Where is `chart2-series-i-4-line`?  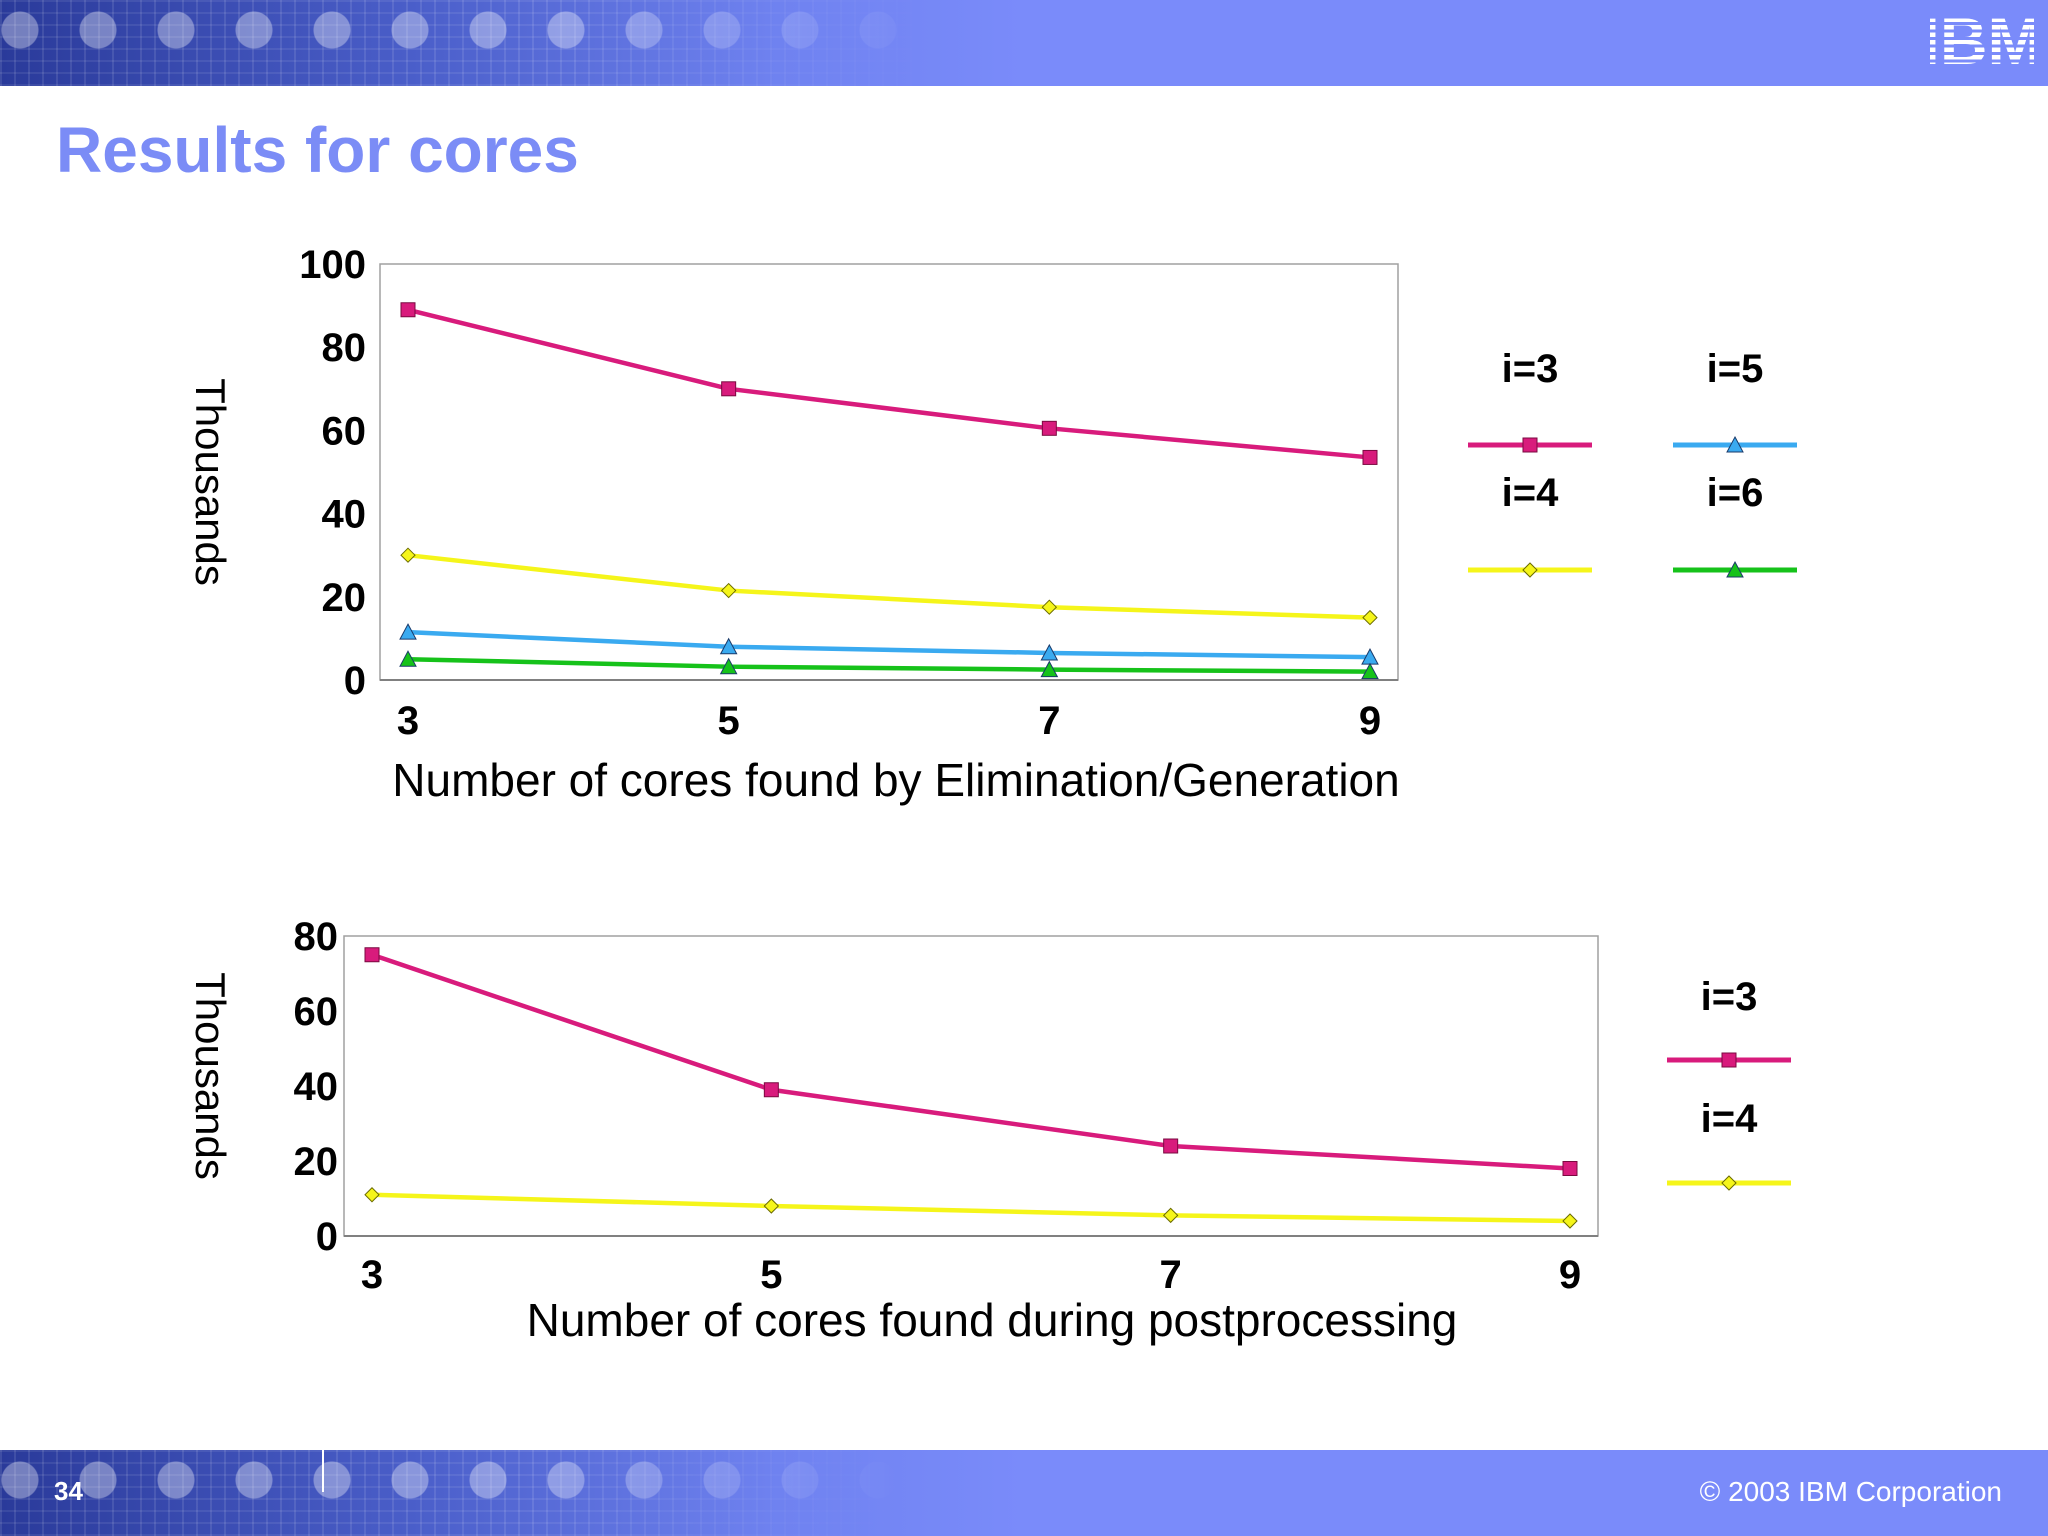
chart2-series-i-4-line is located at coordinates (971, 1208).